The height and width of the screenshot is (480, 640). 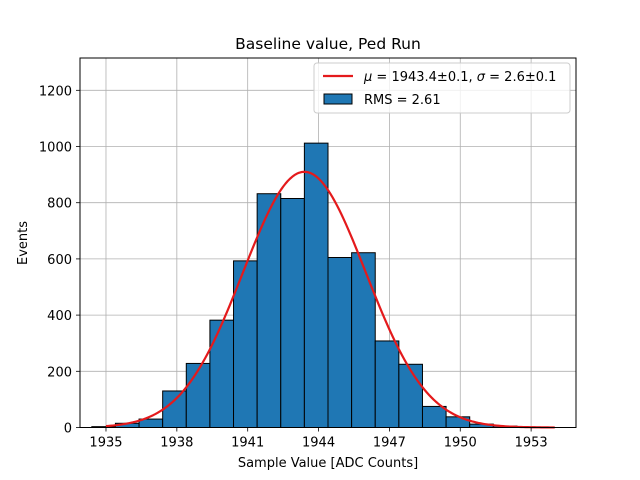 I want to click on legend-frame, so click(x=442, y=88).